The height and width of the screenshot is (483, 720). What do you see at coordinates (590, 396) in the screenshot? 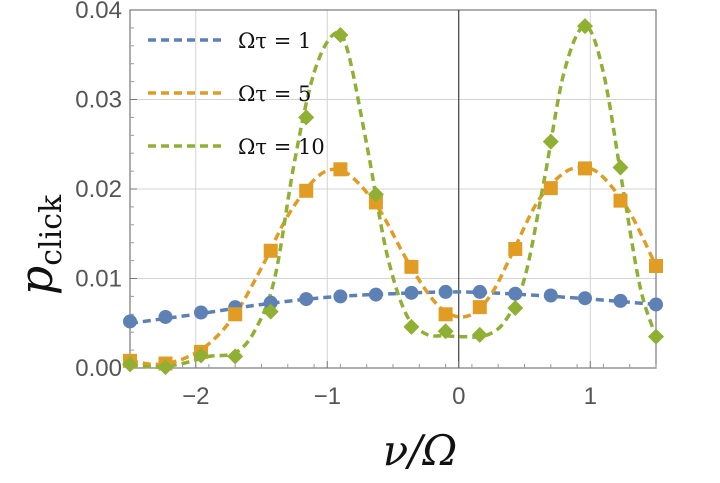
I see `x-tick-label: 1` at bounding box center [590, 396].